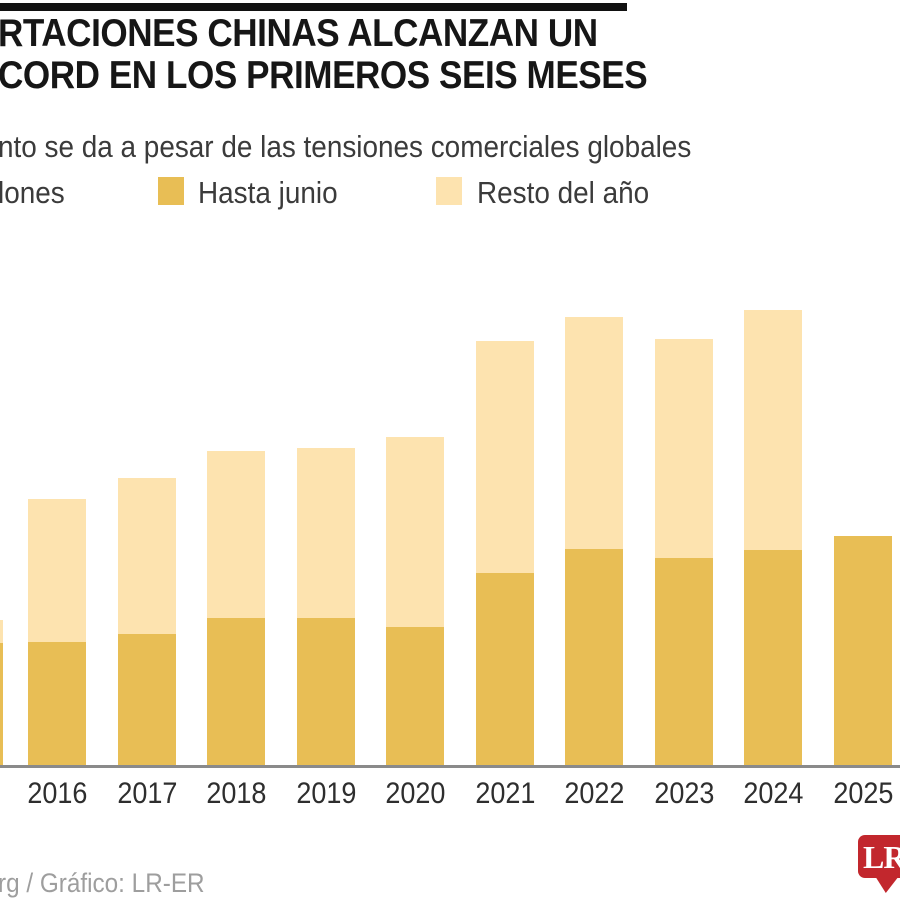 This screenshot has width=900, height=900. I want to click on source-credit: rg / Gráfico: LR-ER, so click(102, 883).